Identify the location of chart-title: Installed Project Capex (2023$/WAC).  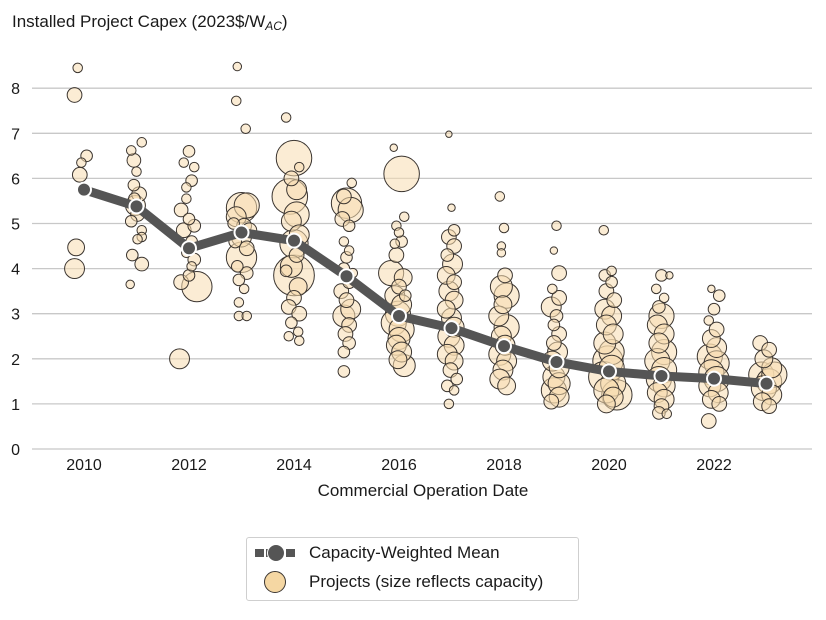
(150, 22).